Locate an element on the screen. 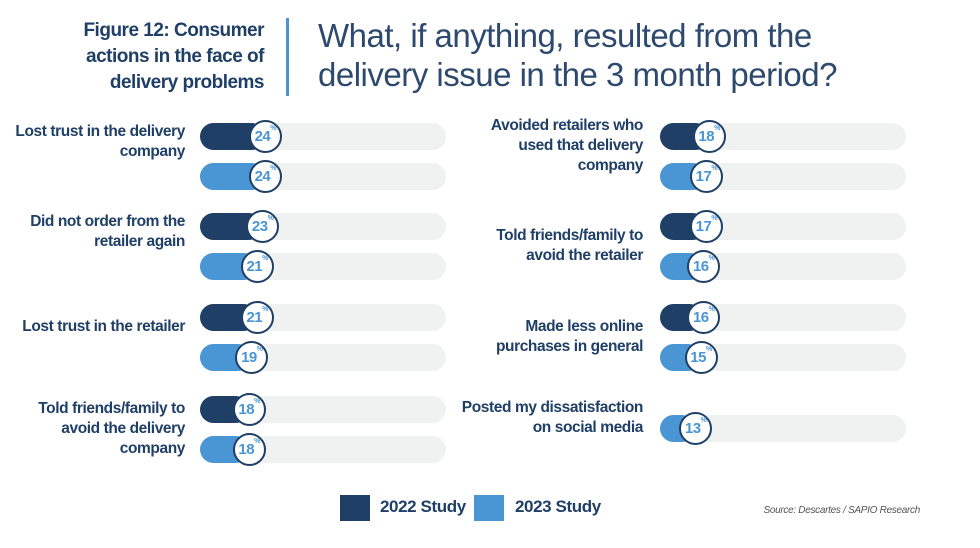 The image size is (980, 548). value-number: 19 is located at coordinates (249, 357).